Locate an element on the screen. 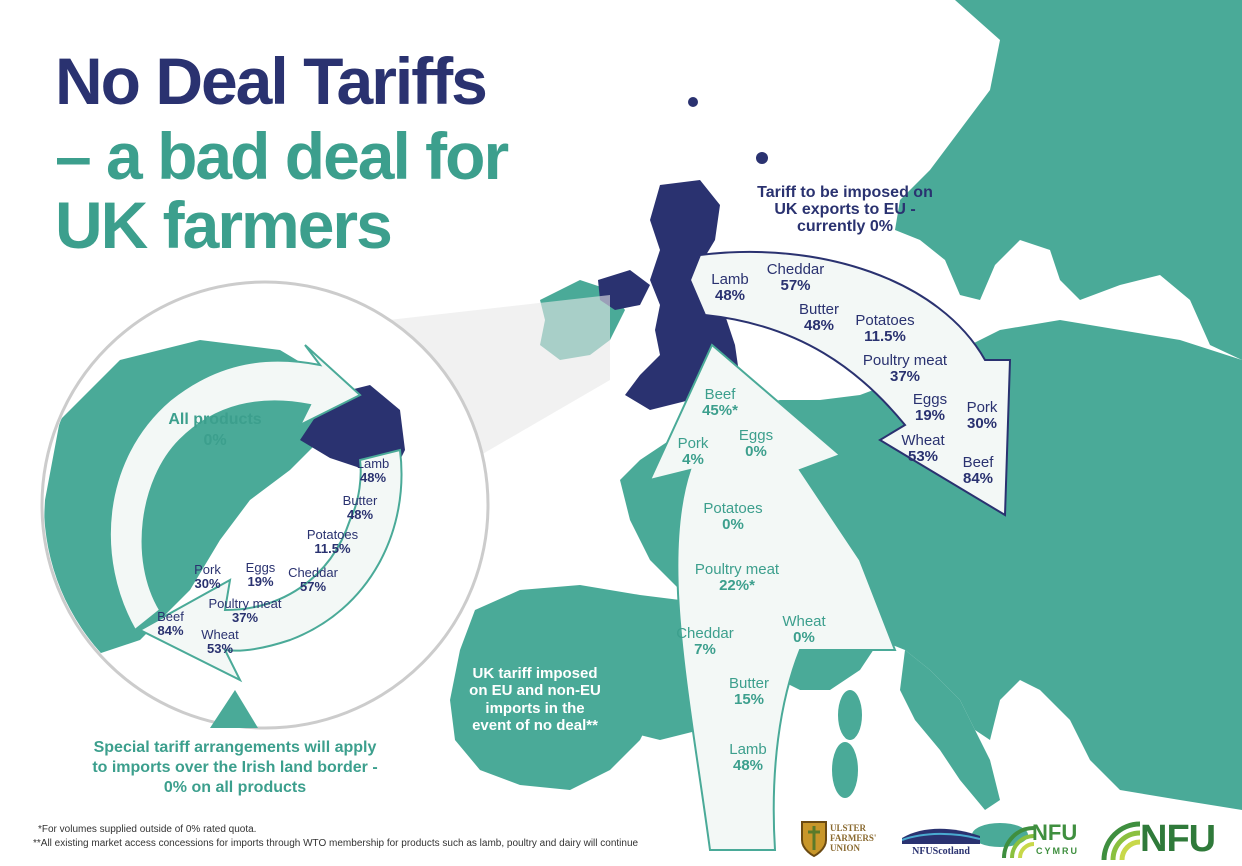  title-line-1: No Deal Tariffs is located at coordinates (271, 81).